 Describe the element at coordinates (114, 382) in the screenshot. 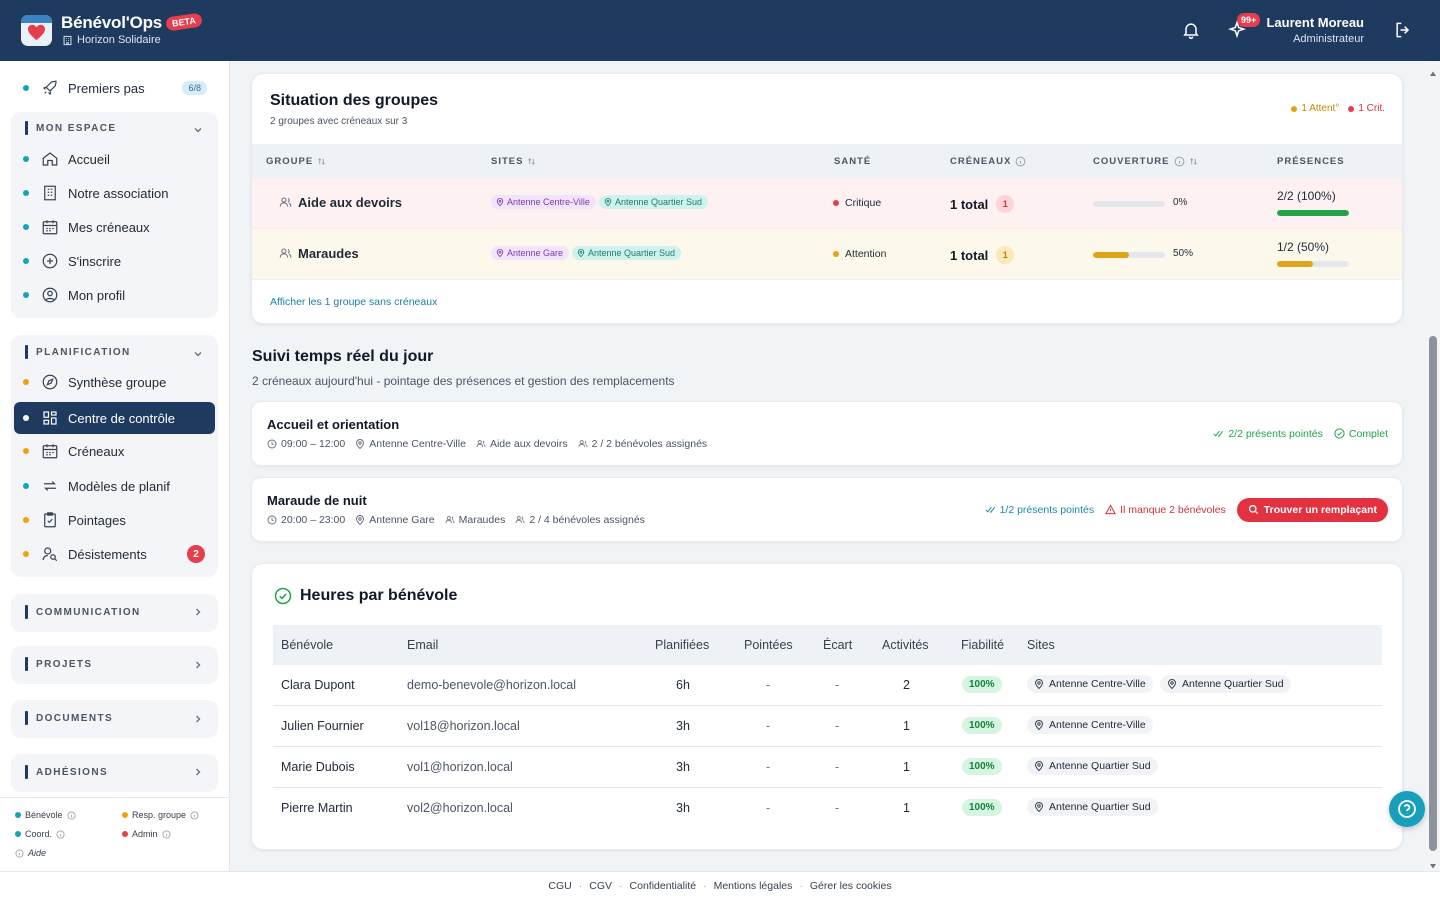

I see `sidebar-item-synthese-groupe: Synthèse groupe` at that location.